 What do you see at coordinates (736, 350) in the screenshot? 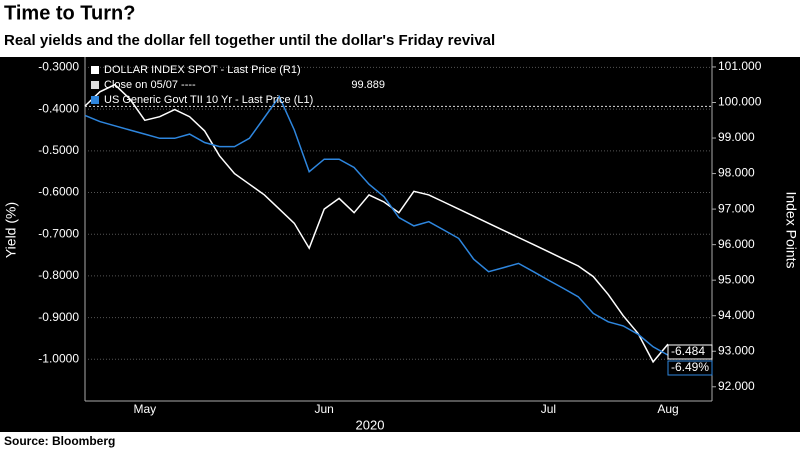
I see `y2-tick-label: 93.000` at bounding box center [736, 350].